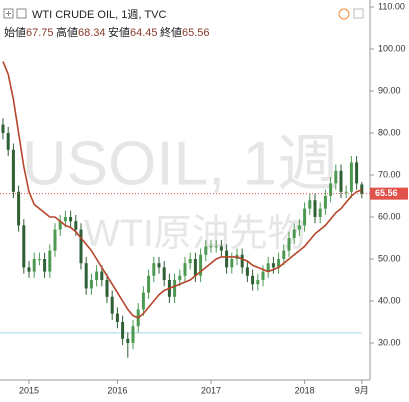  I want to click on last-price-label: 65.56, so click(386, 193).